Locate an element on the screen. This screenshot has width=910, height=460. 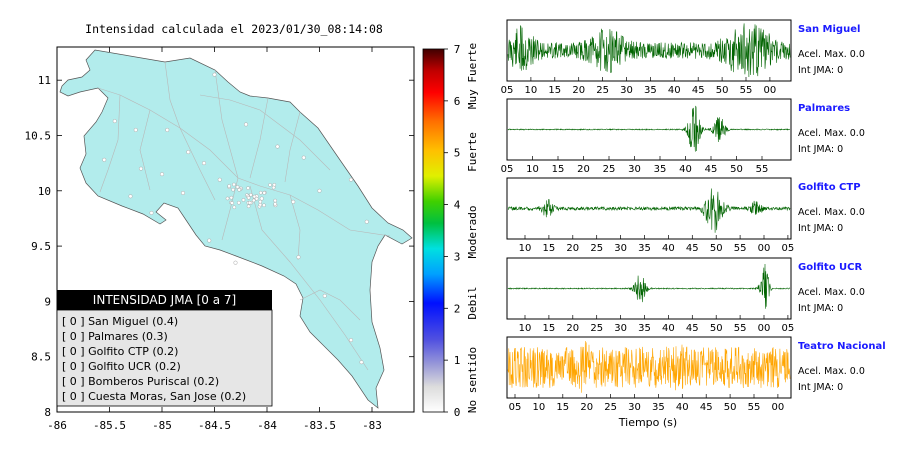
colorbar-label-fuerte: Fuerte is located at coordinates (472, 152).